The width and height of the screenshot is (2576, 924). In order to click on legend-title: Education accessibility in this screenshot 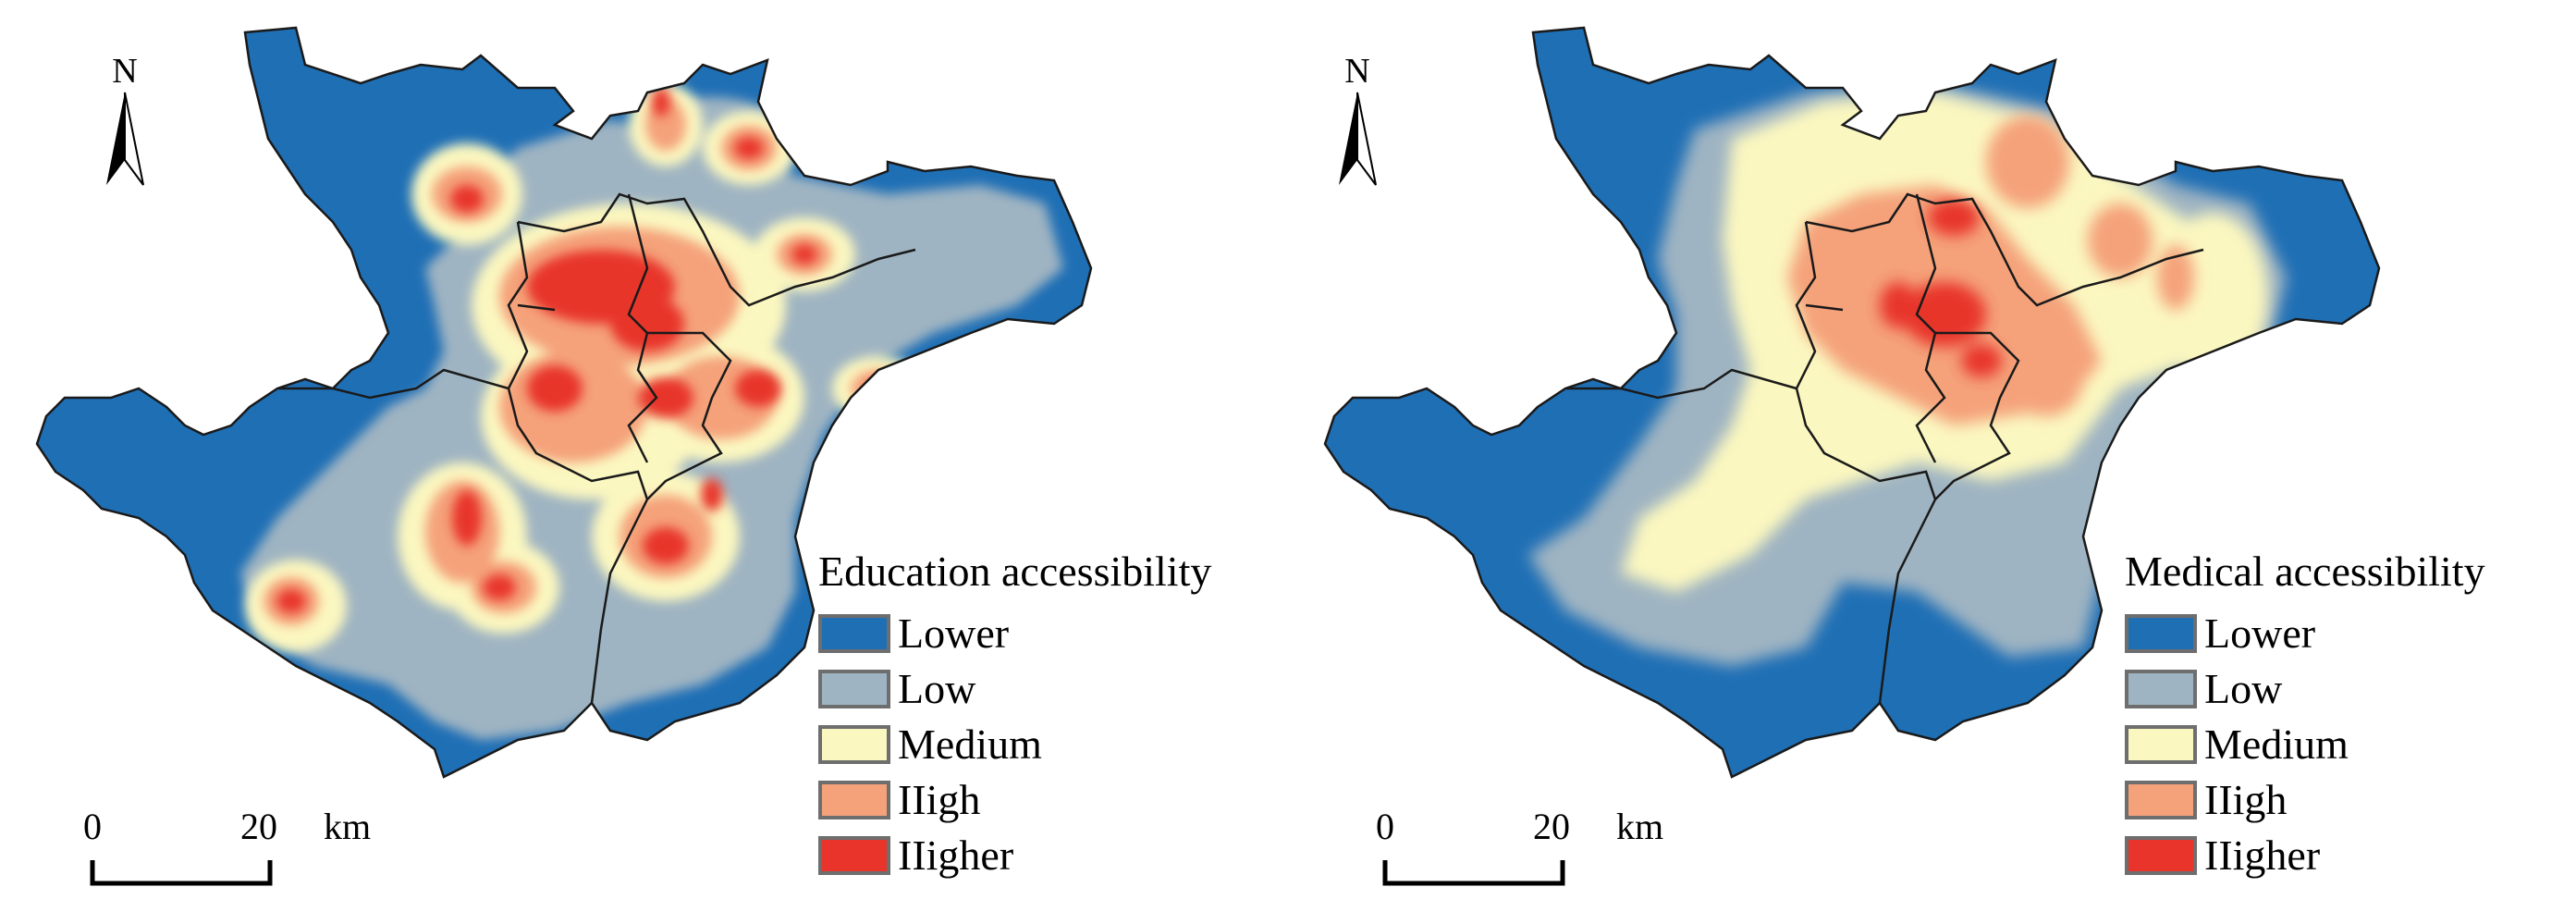, I will do `click(1015, 572)`.